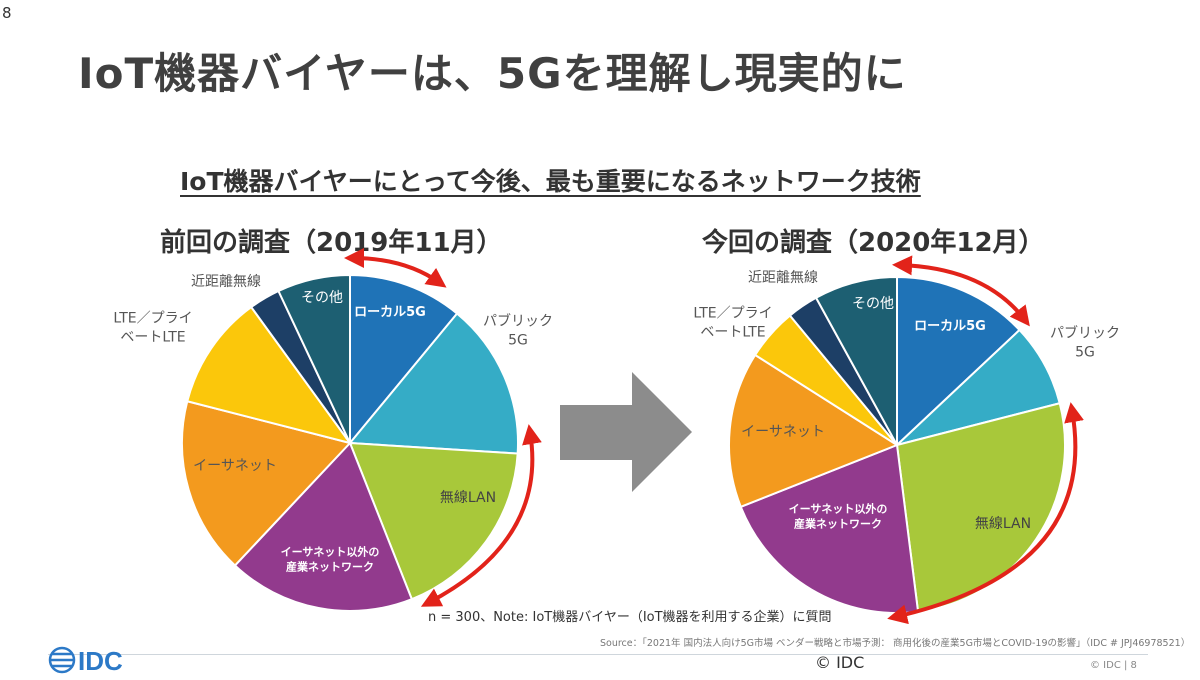  Describe the element at coordinates (269, 375) in the screenshot. I see `pie-slice-lte` at that location.